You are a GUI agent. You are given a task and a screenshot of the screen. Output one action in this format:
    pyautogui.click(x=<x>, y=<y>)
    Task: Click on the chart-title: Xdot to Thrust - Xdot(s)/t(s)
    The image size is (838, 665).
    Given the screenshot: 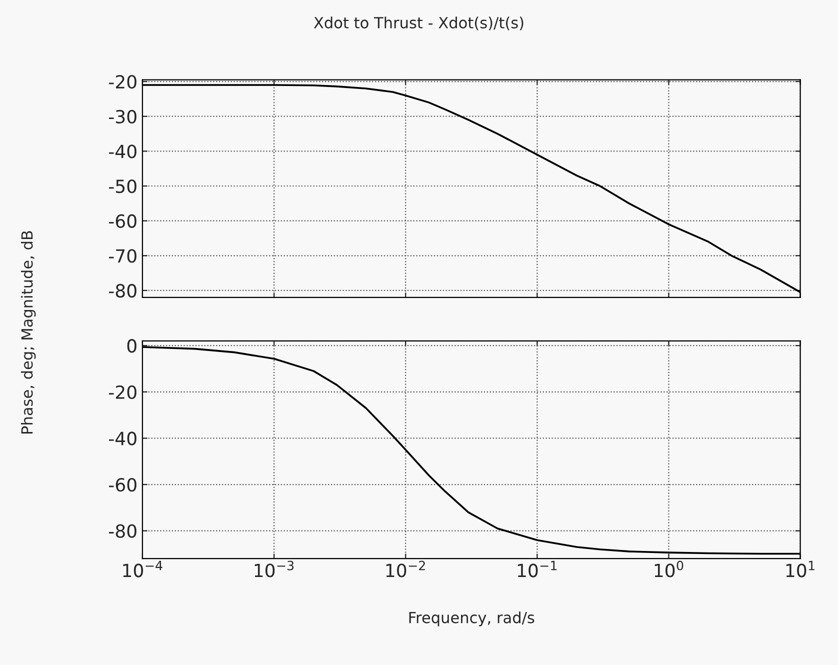 What is the action you would take?
    pyautogui.click(x=419, y=23)
    